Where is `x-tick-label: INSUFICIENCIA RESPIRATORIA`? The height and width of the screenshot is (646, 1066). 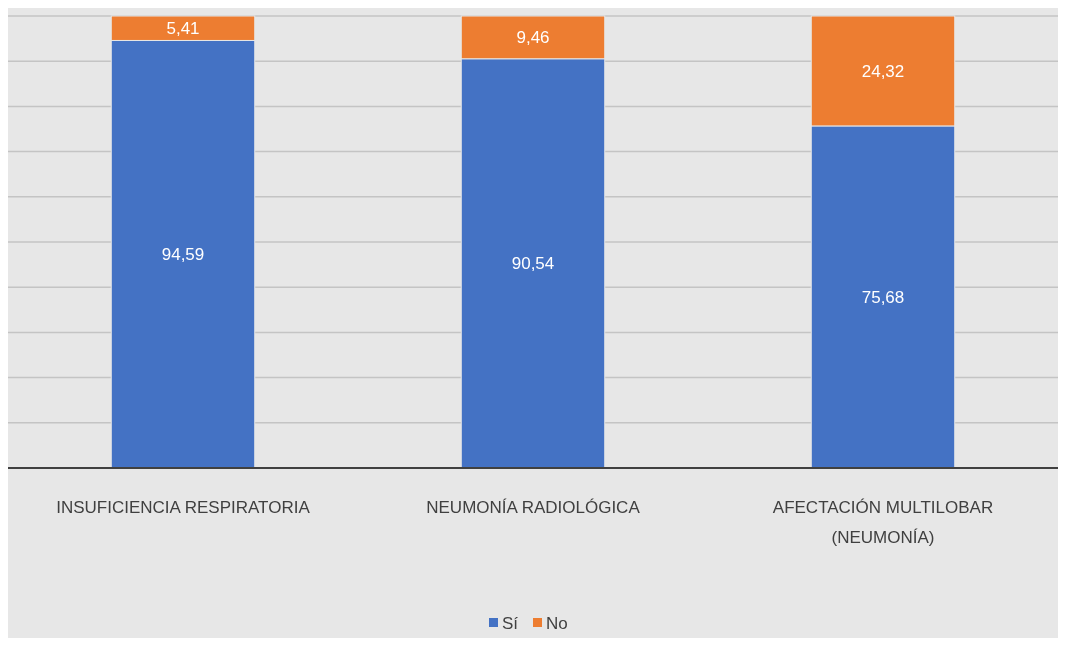
x-tick-label: INSUFICIENCIA RESPIRATORIA is located at coordinates (183, 507).